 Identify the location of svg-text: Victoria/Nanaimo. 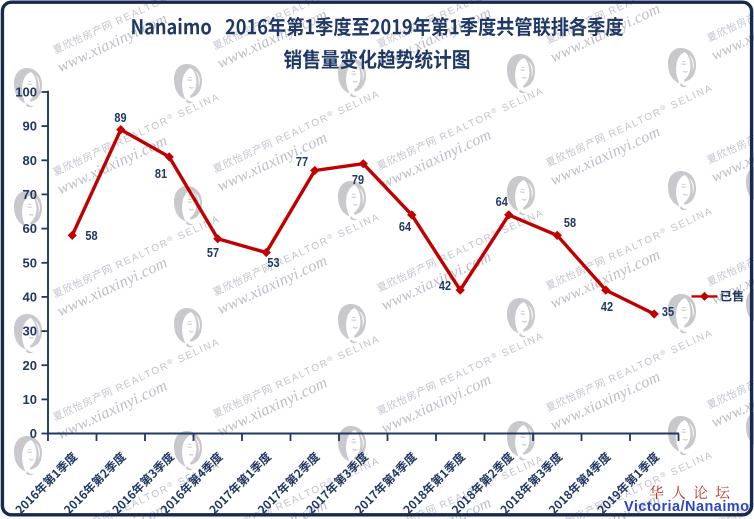
(686, 507).